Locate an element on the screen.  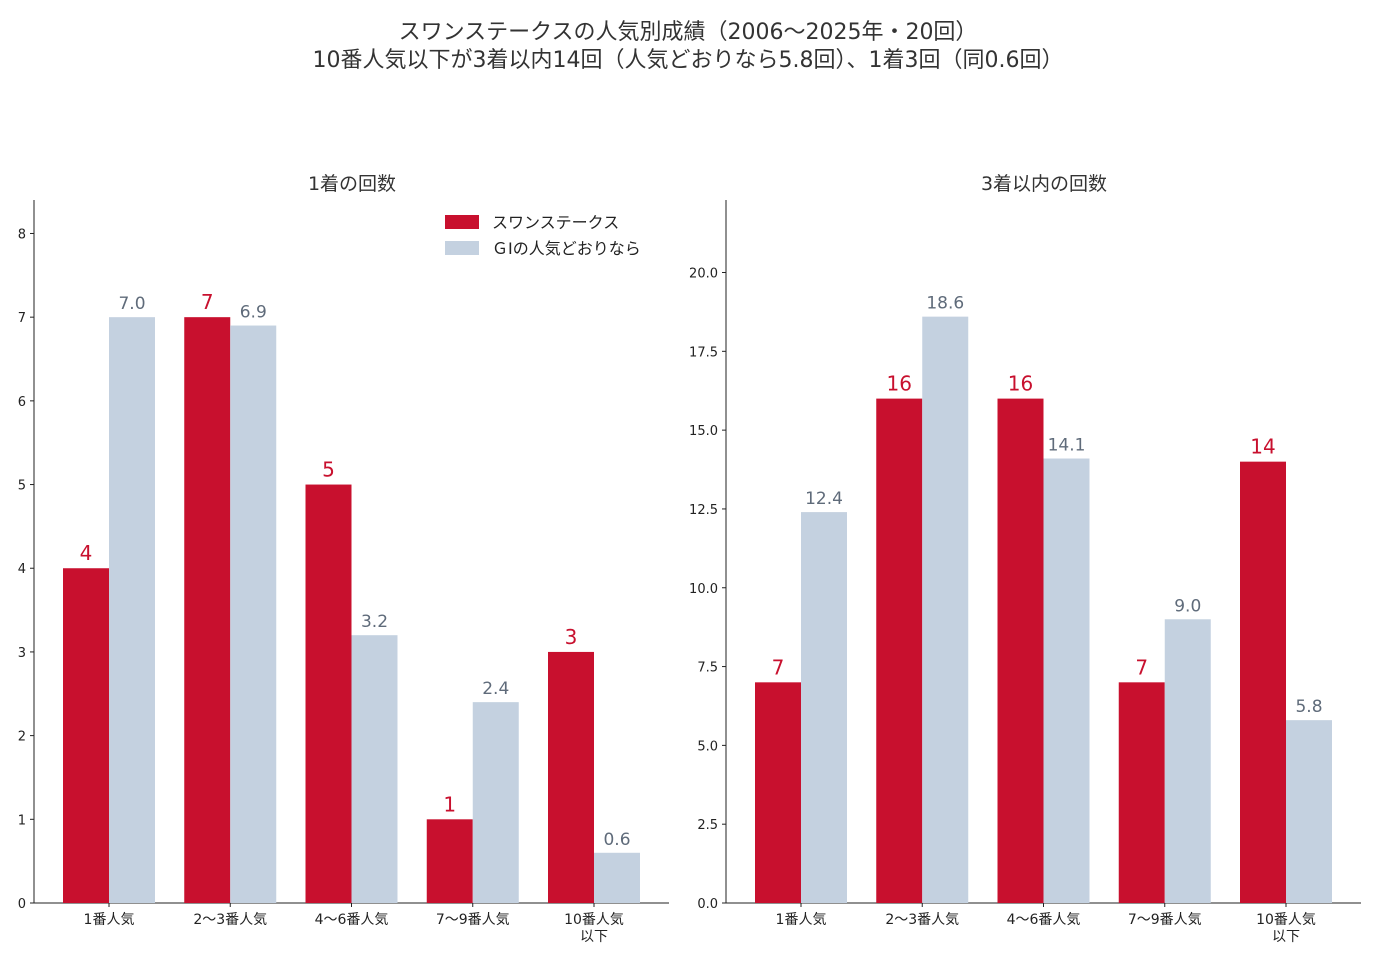
y-tick-label: 6 is located at coordinates (22, 402).